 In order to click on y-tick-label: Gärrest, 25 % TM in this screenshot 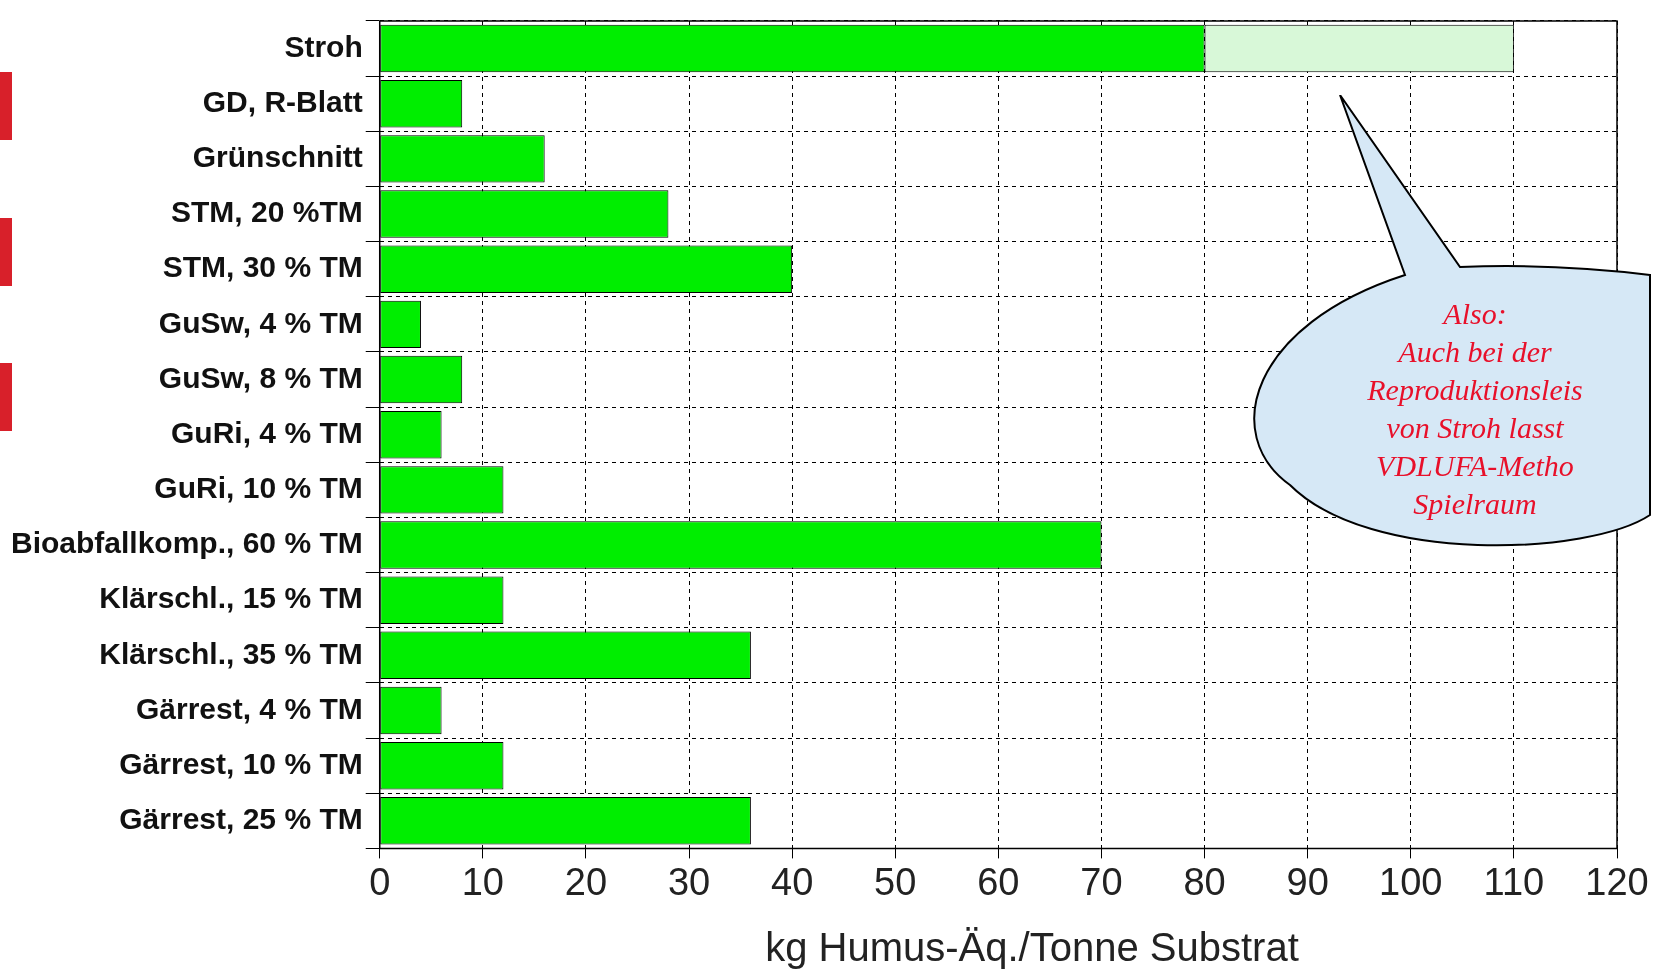, I will do `click(241, 819)`.